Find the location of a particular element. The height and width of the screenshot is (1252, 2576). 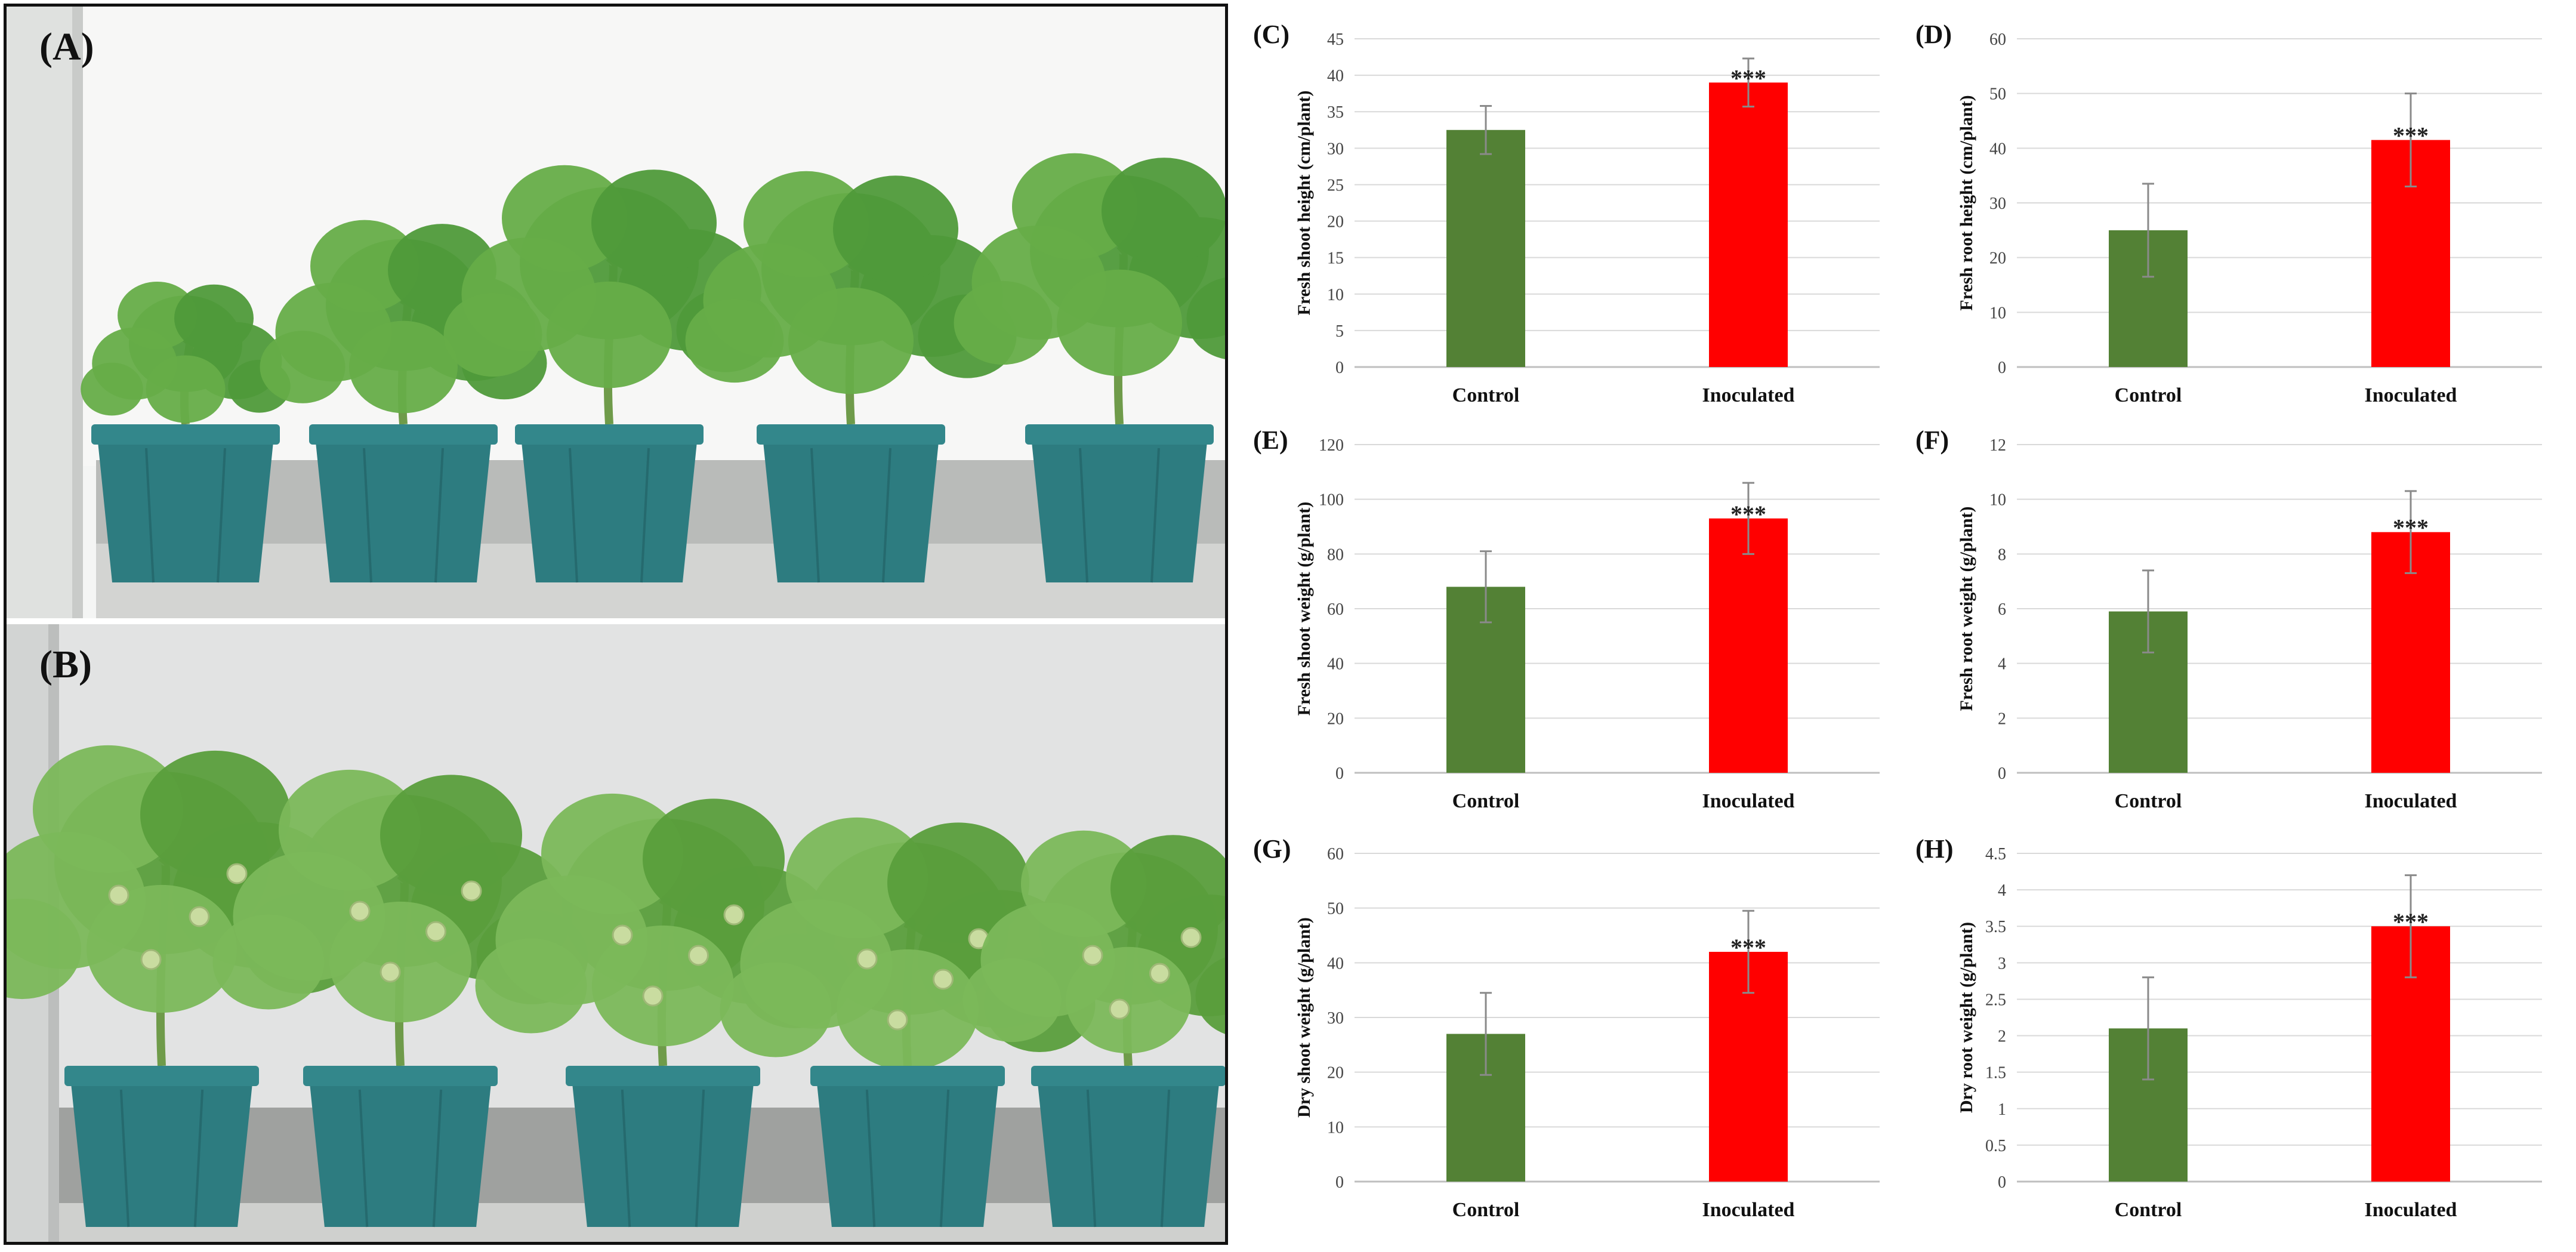

panel-label-a: (A) is located at coordinates (66, 47).